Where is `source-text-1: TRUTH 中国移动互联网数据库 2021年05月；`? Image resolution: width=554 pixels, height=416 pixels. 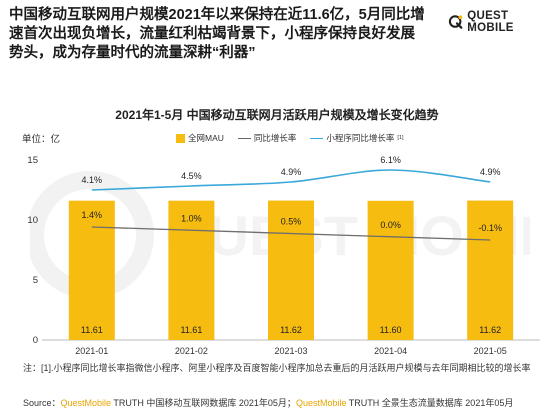
source-text-1: TRUTH 中国移动互联网数据库 2021年05月； is located at coordinates (203, 403).